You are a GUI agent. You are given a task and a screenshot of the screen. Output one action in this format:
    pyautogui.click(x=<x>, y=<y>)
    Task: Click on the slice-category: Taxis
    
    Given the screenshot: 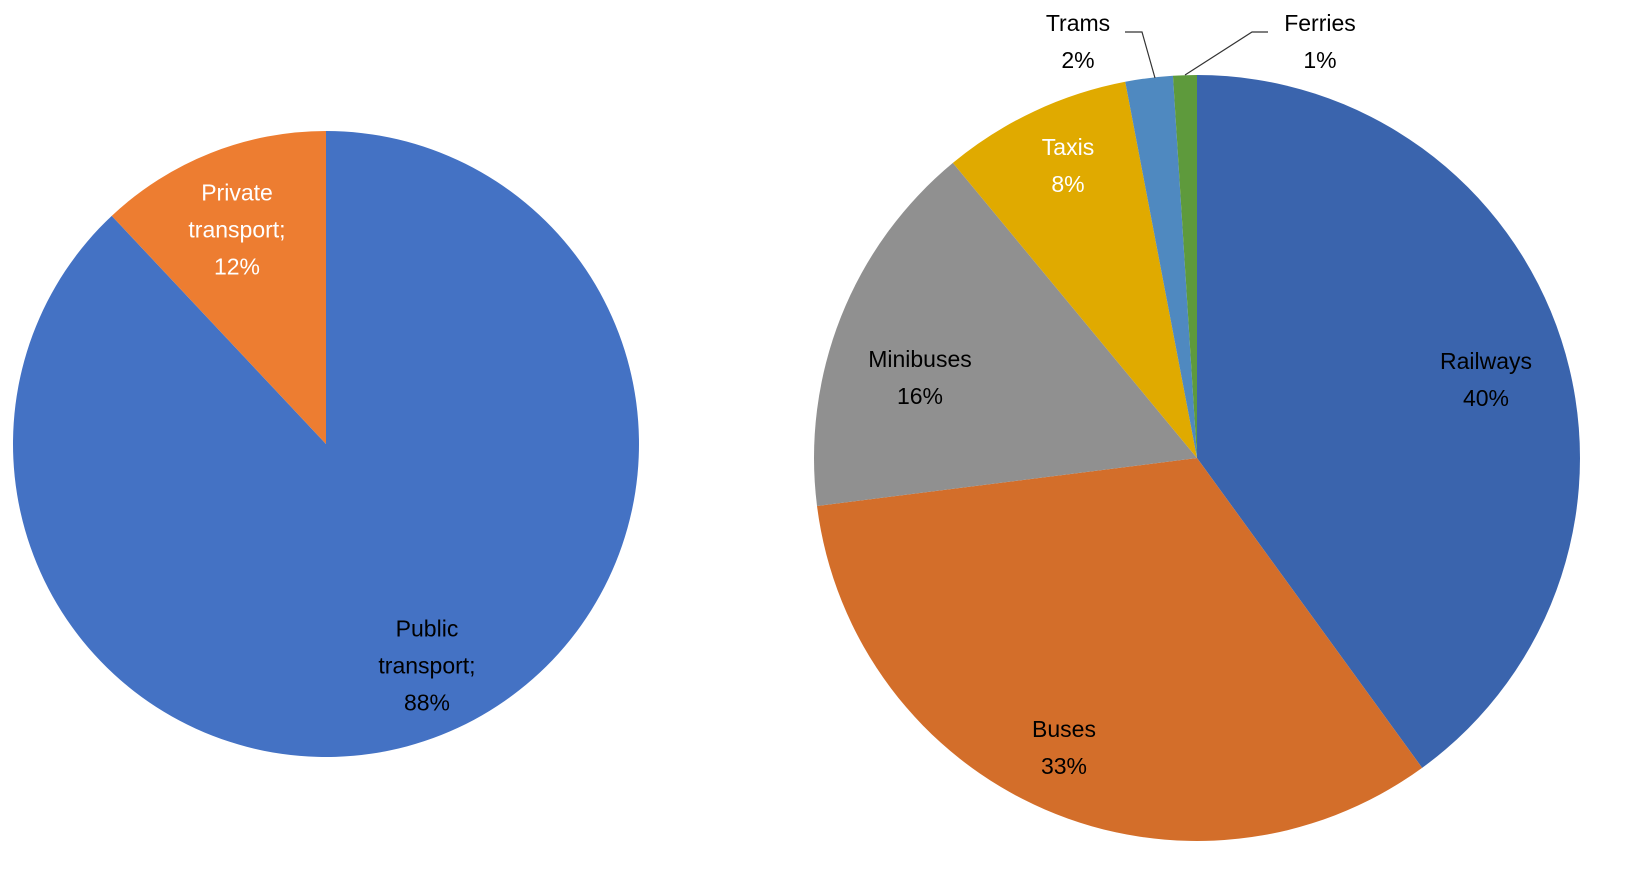 What is the action you would take?
    pyautogui.click(x=1068, y=147)
    